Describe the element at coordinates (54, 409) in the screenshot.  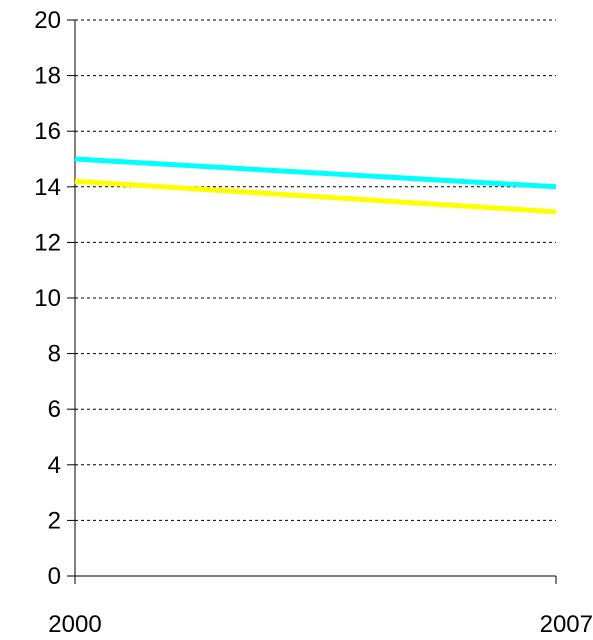
I see `y-tick-label: 6` at that location.